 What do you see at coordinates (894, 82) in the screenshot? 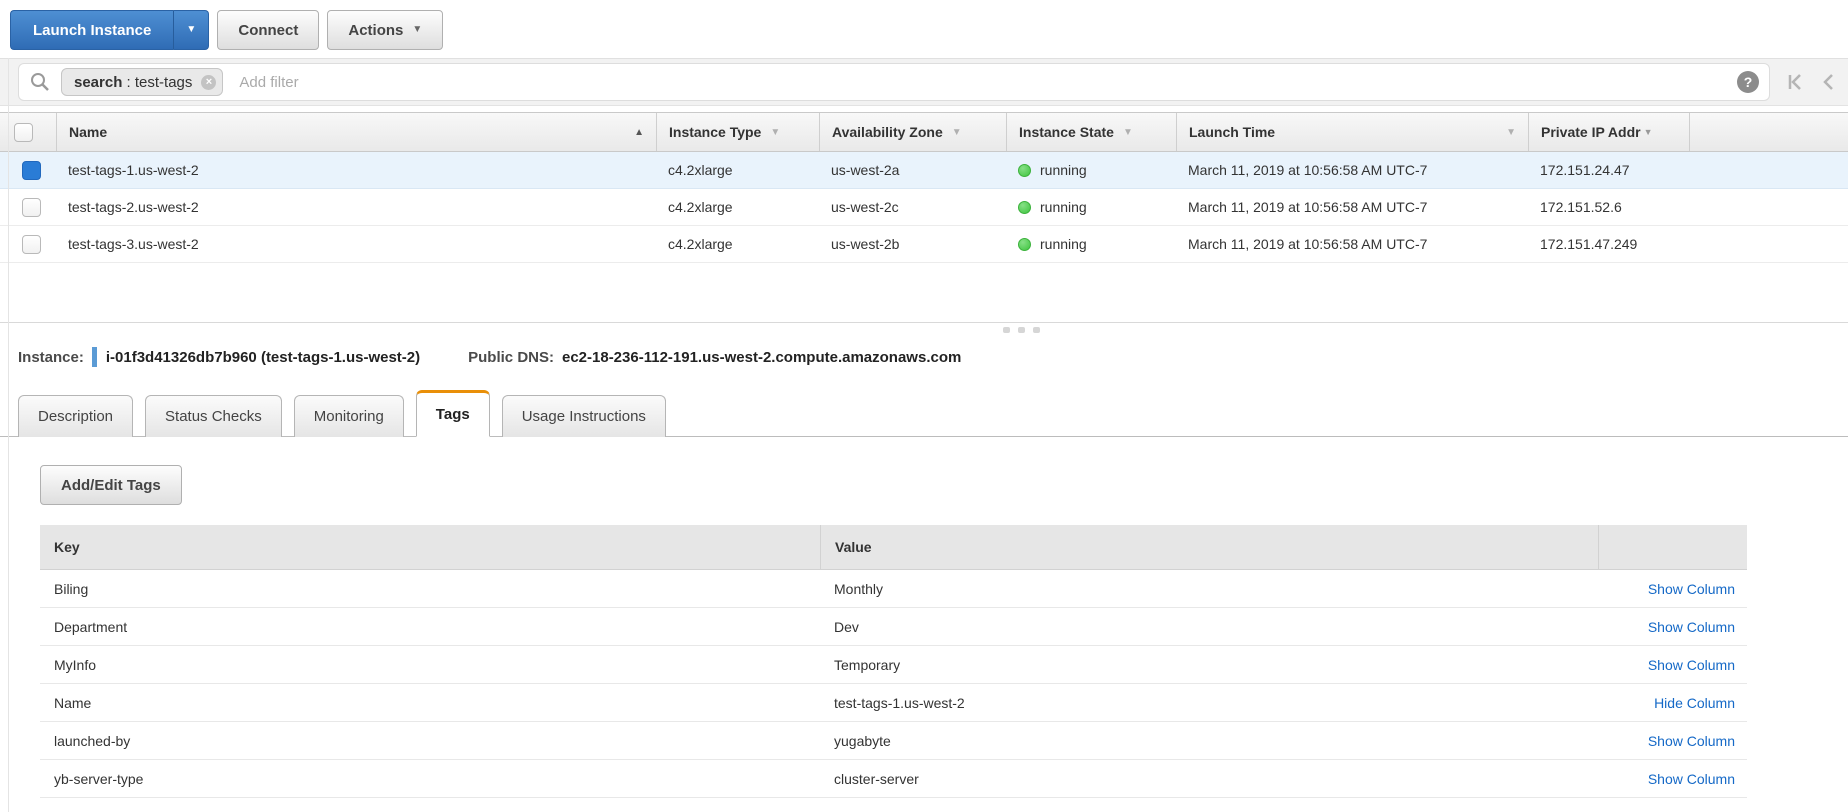
I see `search-filter-box: search : test-tags × Add filter ?` at bounding box center [894, 82].